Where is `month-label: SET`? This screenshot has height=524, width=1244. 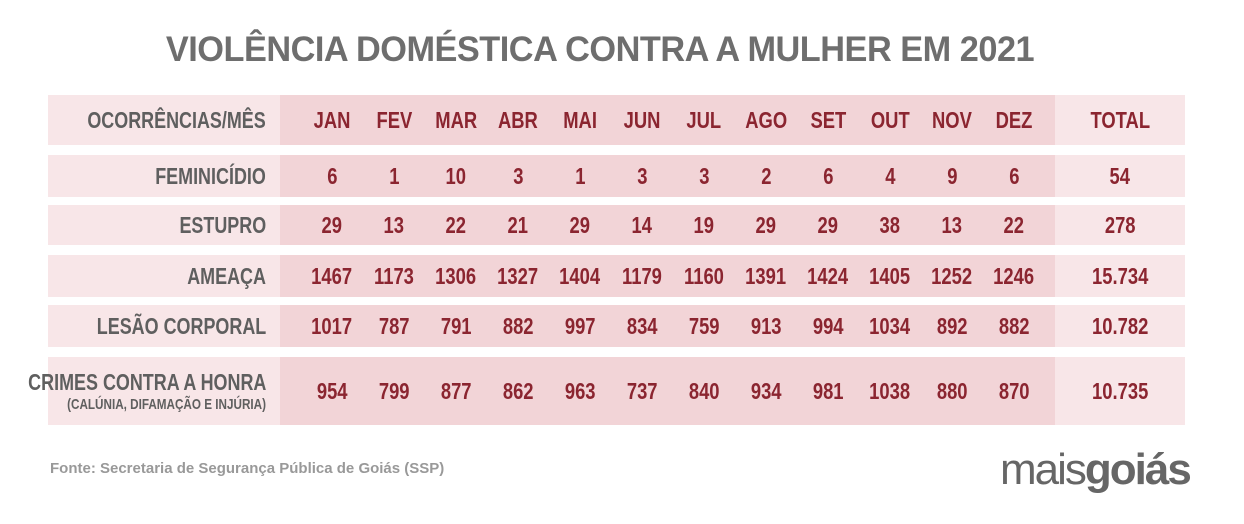 month-label: SET is located at coordinates (828, 119).